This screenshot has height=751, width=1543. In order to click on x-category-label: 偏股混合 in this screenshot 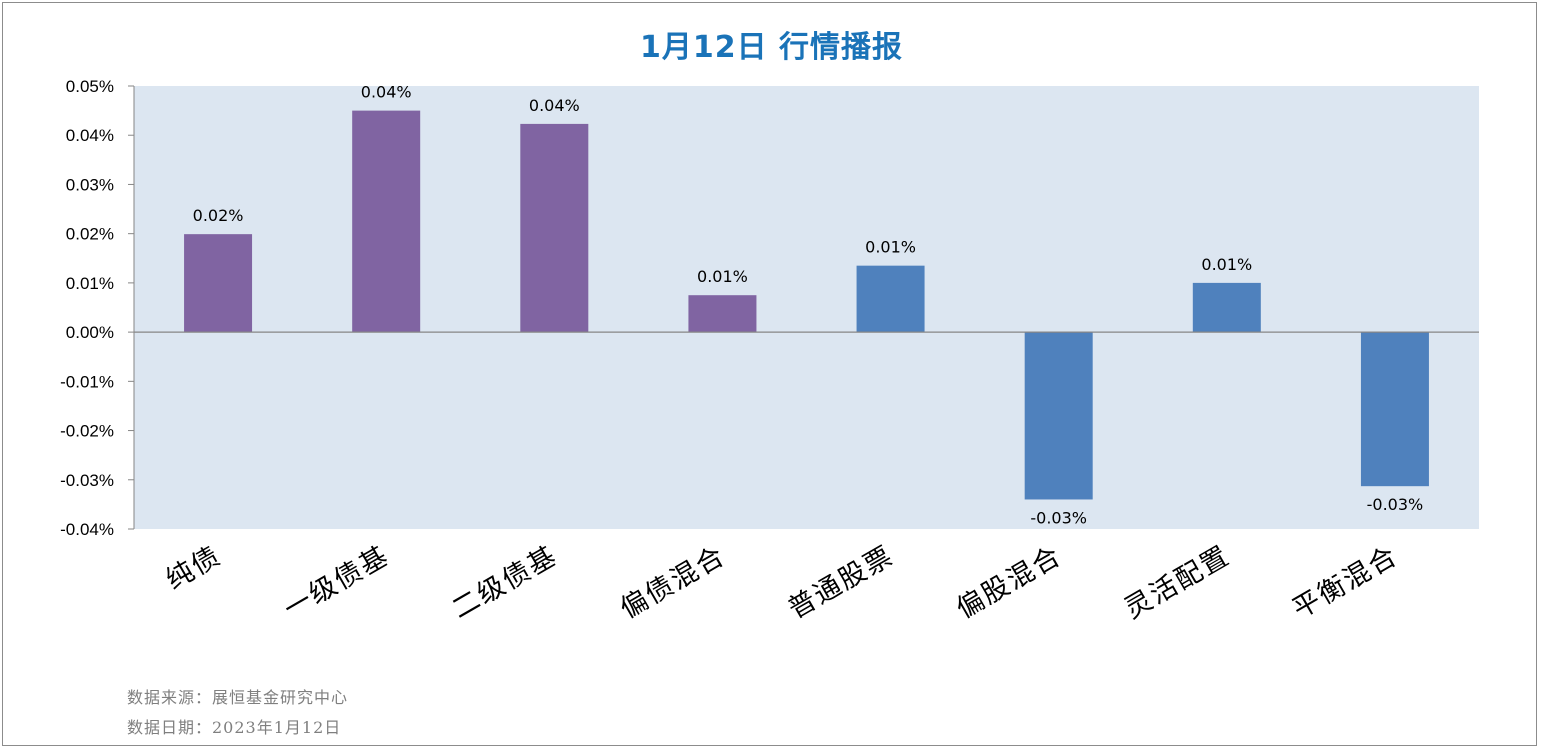, I will do `click(1009, 582)`.